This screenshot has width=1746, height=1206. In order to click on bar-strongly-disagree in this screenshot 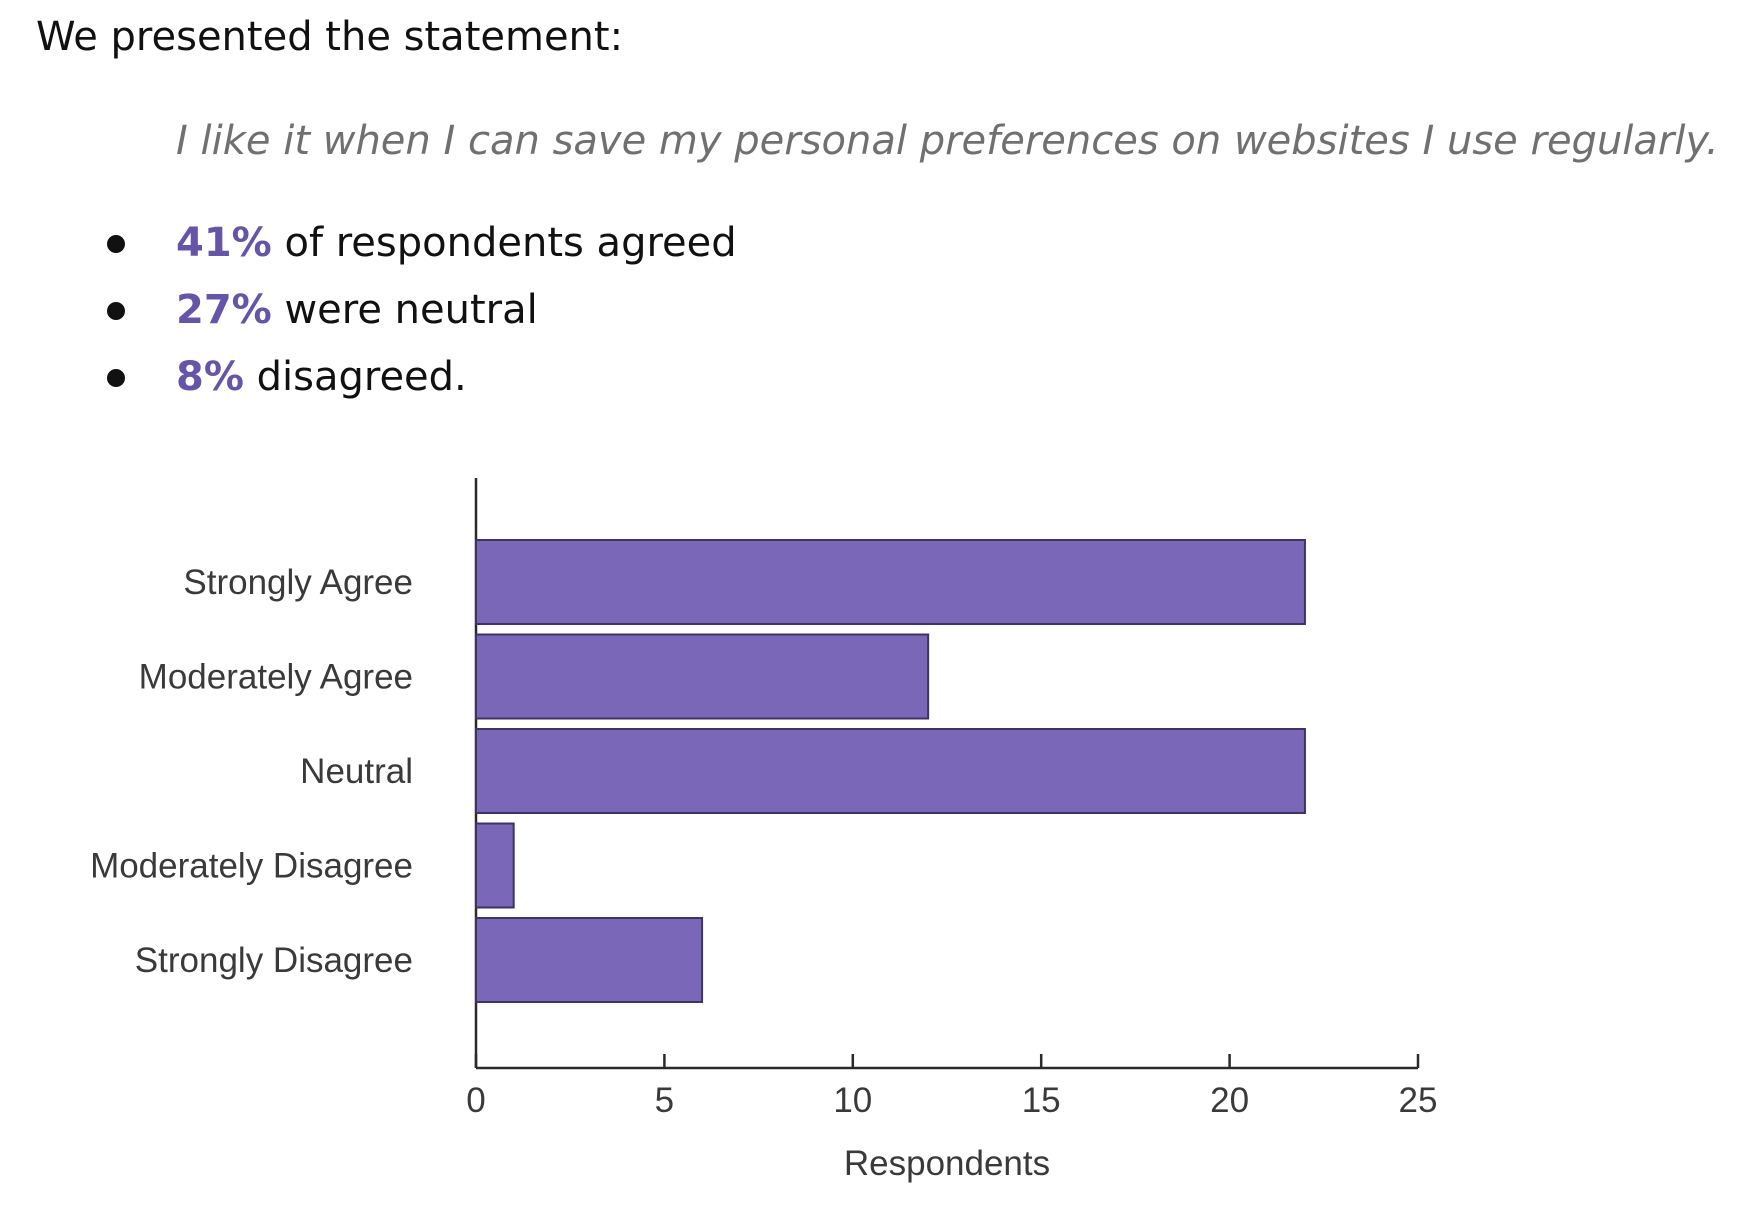, I will do `click(589, 960)`.